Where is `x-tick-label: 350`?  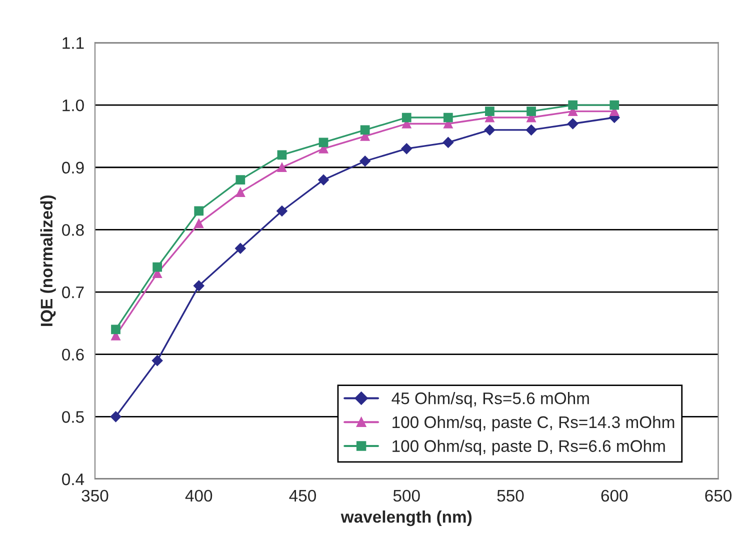 x-tick-label: 350 is located at coordinates (95, 496).